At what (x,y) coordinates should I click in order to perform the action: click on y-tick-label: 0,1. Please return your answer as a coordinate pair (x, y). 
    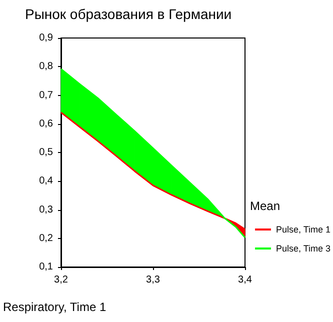
    Looking at the image, I should click on (46, 267).